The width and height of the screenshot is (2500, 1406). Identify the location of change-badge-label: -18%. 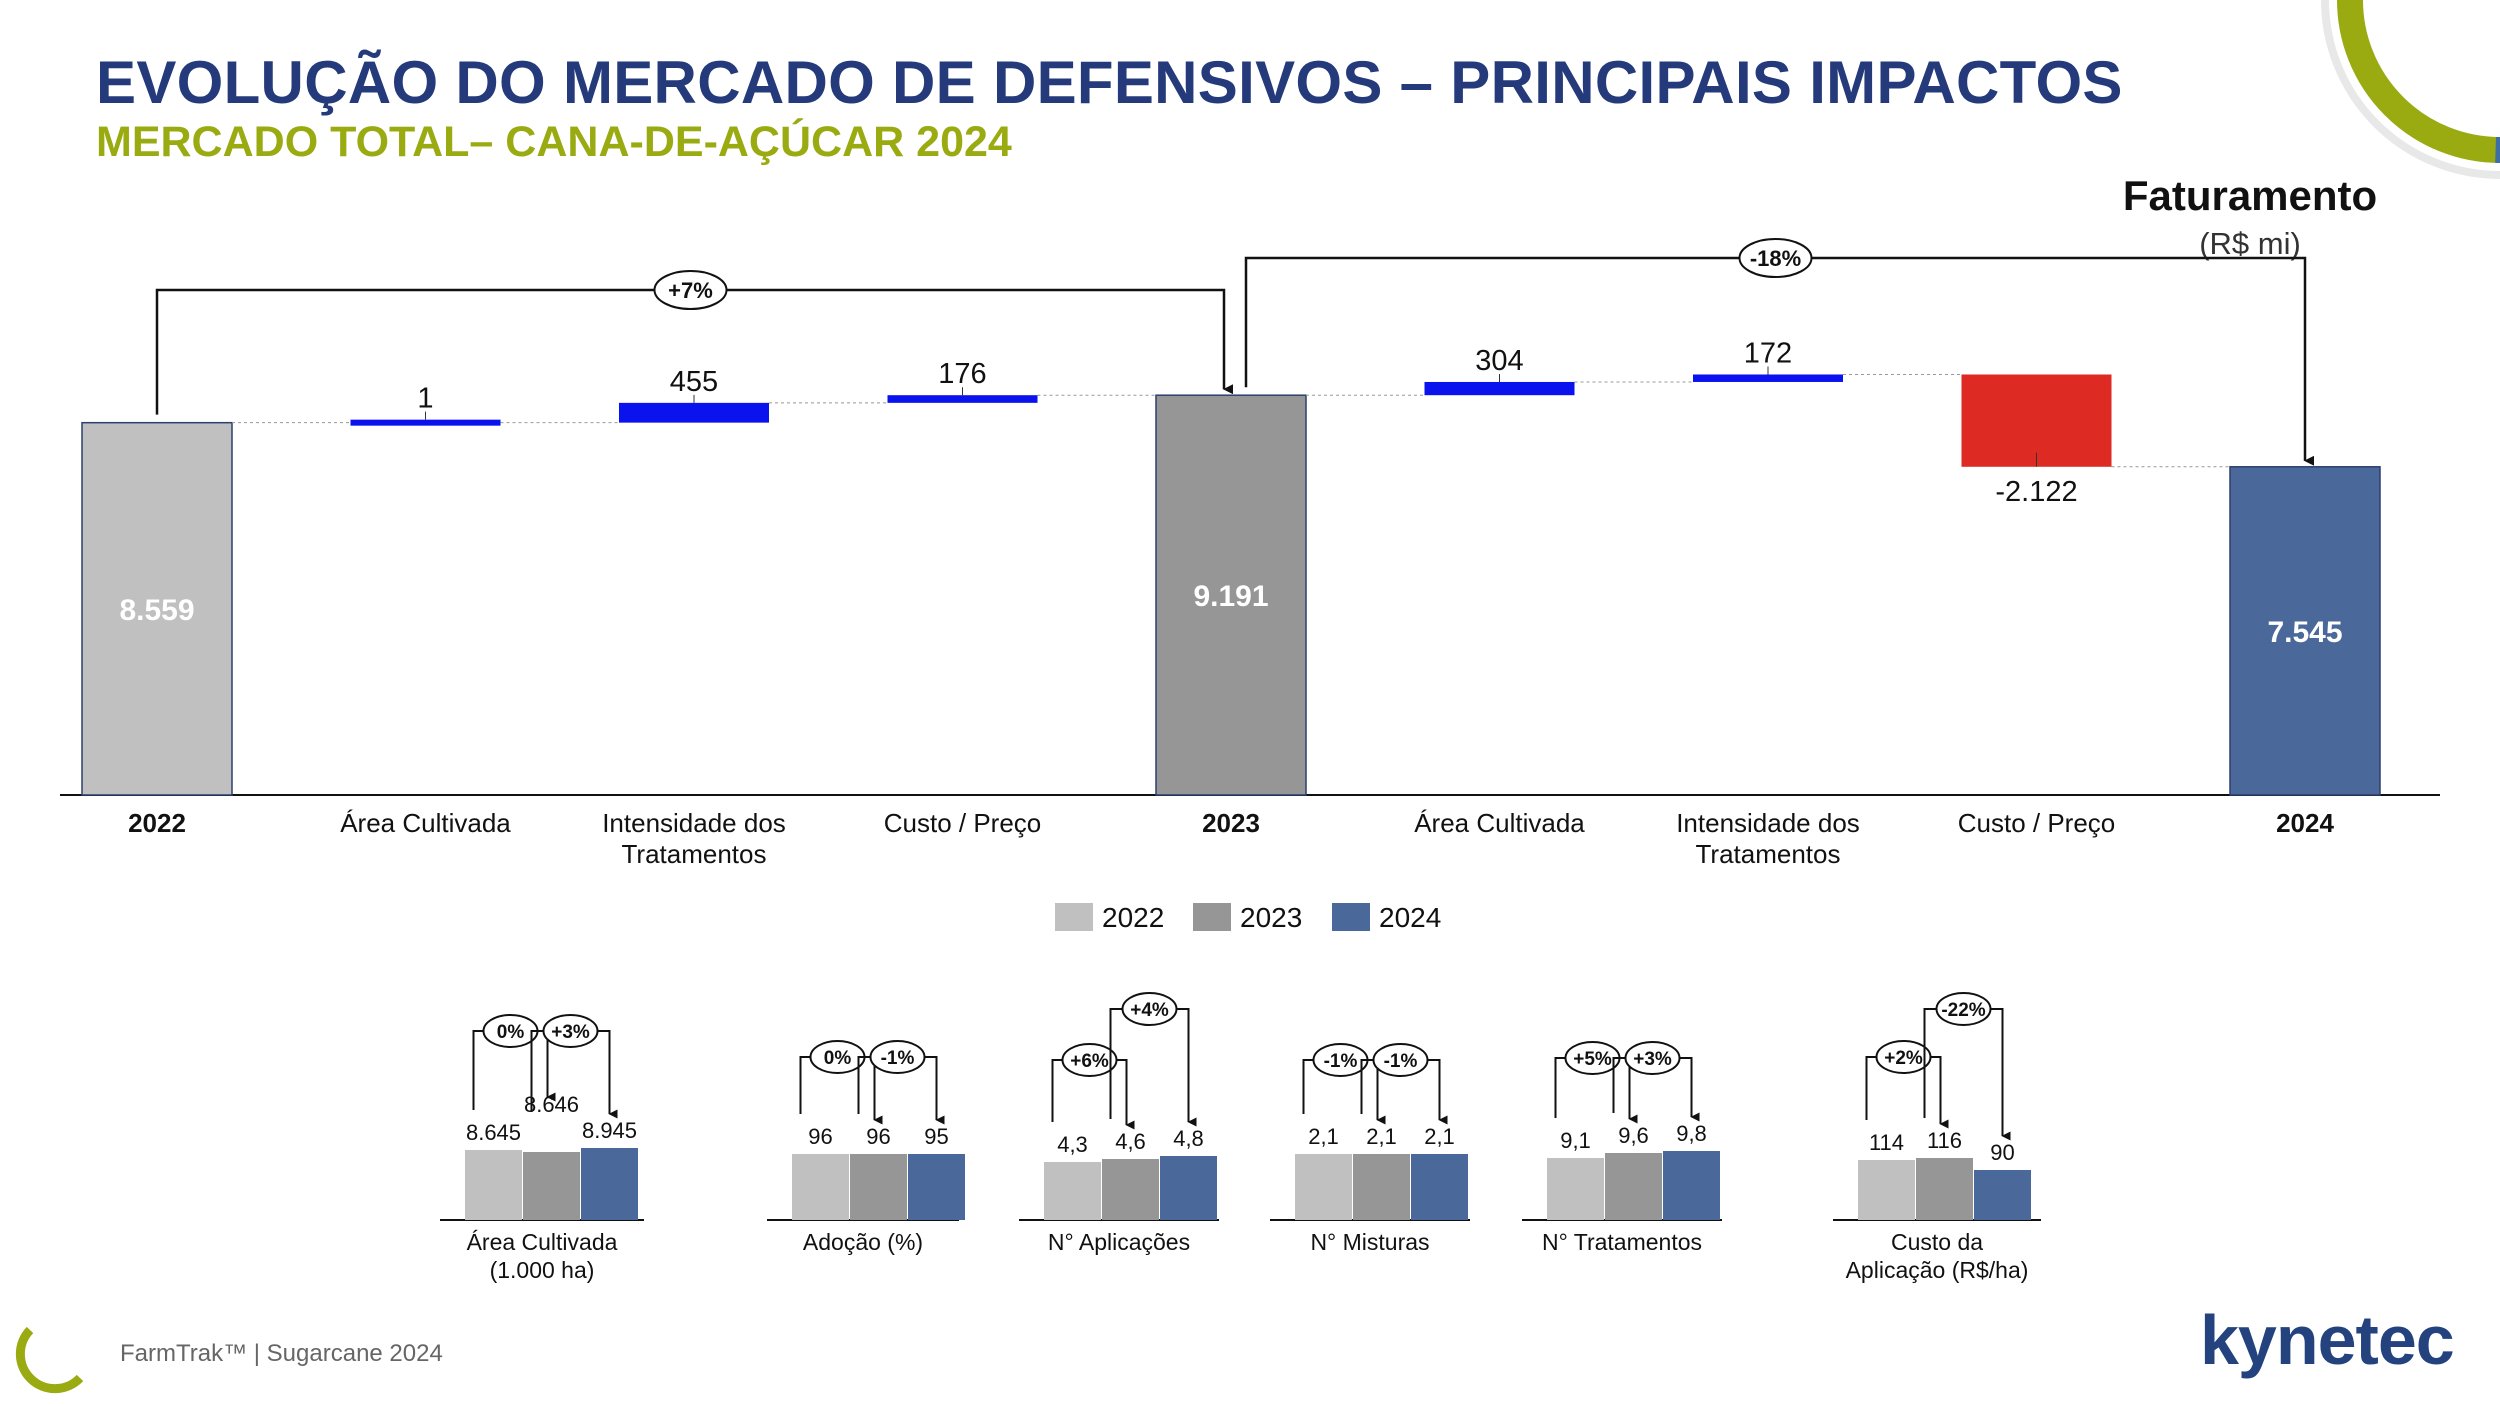
(1775, 258).